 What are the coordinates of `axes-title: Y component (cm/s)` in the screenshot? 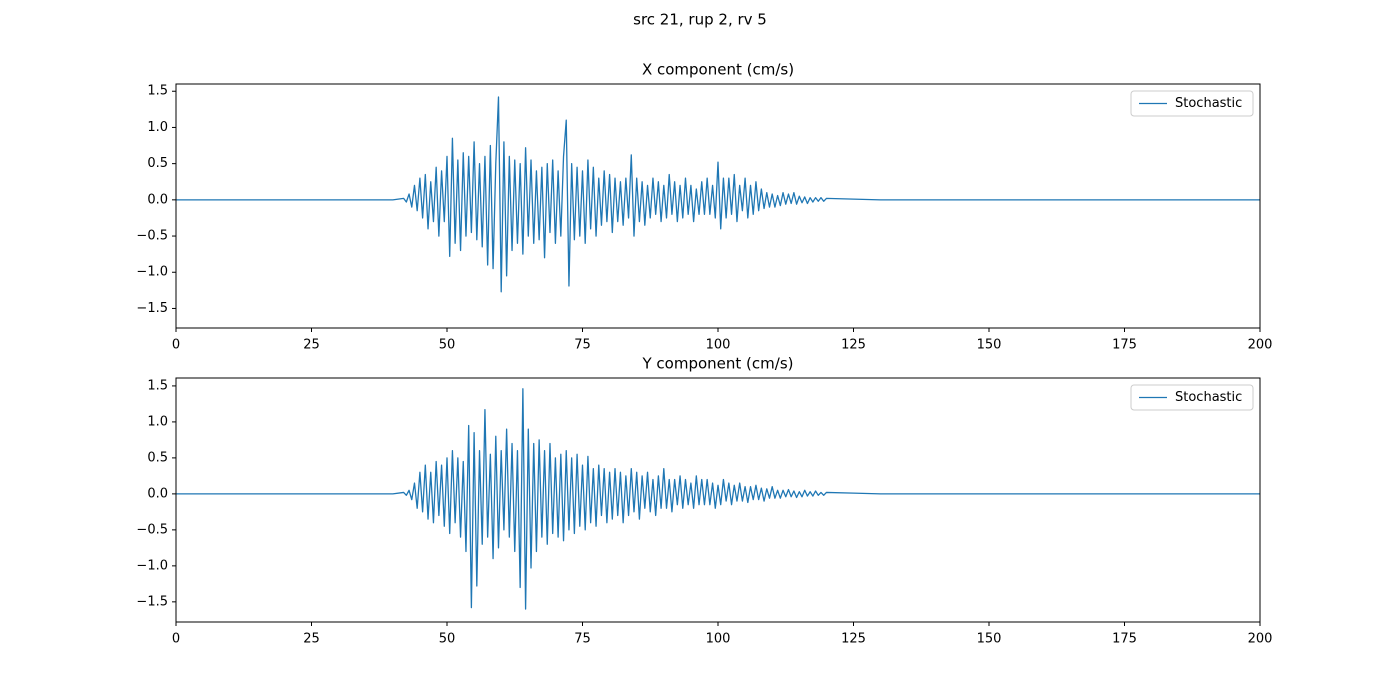 It's located at (718, 364).